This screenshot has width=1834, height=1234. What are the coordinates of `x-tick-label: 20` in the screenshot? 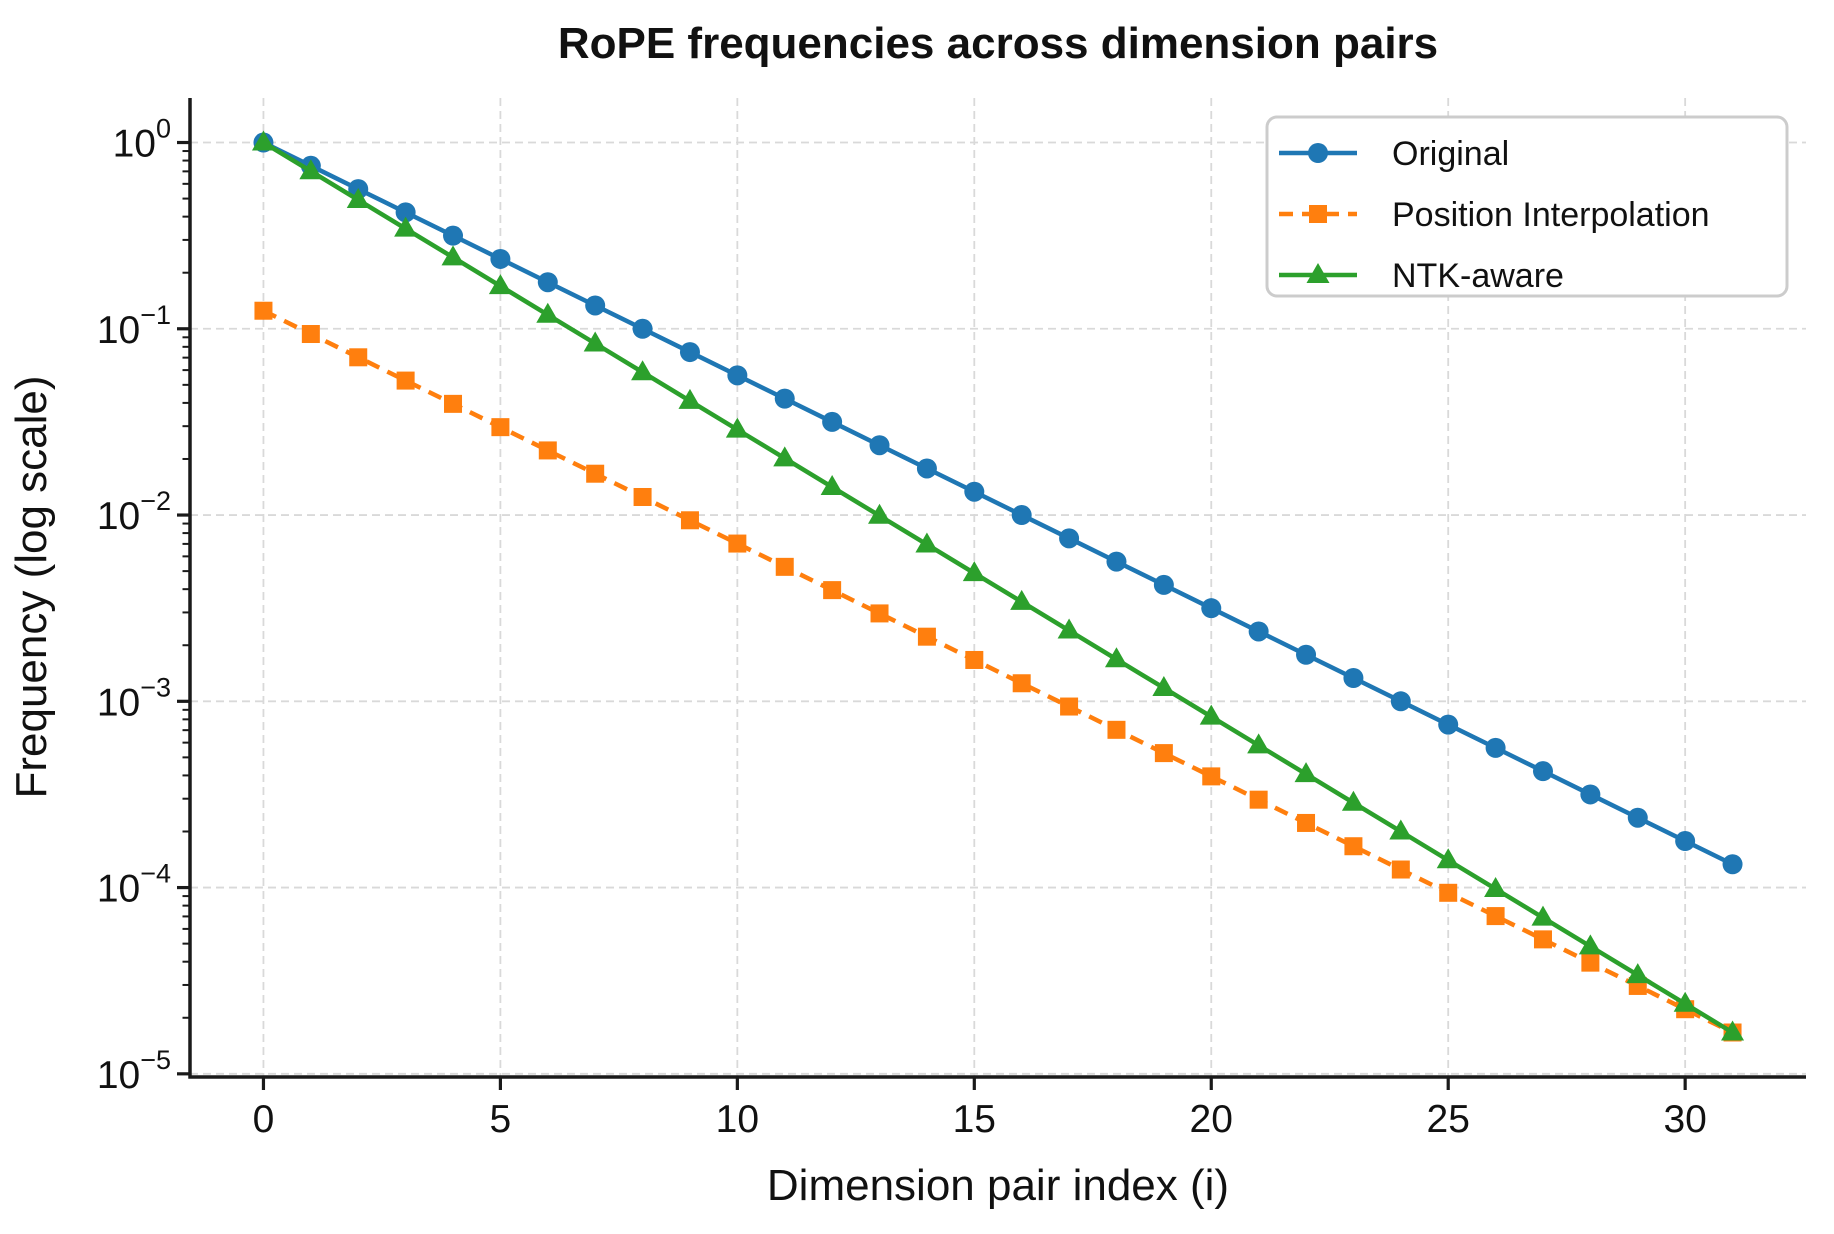 It's located at (1211, 1119).